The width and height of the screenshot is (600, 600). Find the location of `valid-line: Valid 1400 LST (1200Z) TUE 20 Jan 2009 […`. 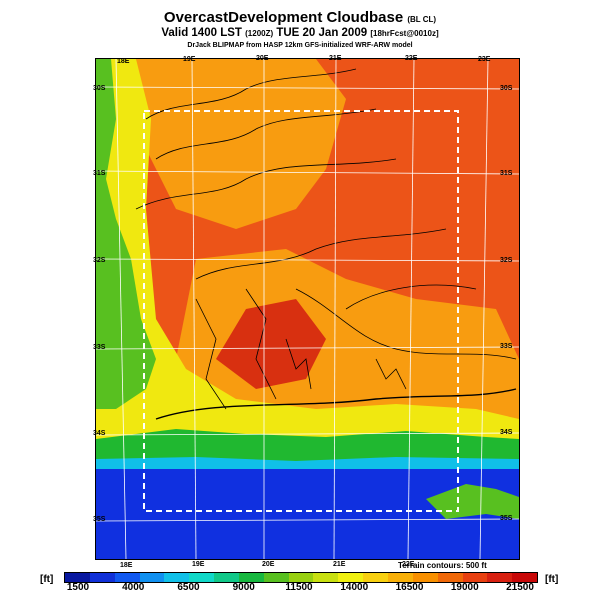

valid-line: Valid 1400 LST (1200Z) TUE 20 Jan 2009 [… is located at coordinates (300, 33).